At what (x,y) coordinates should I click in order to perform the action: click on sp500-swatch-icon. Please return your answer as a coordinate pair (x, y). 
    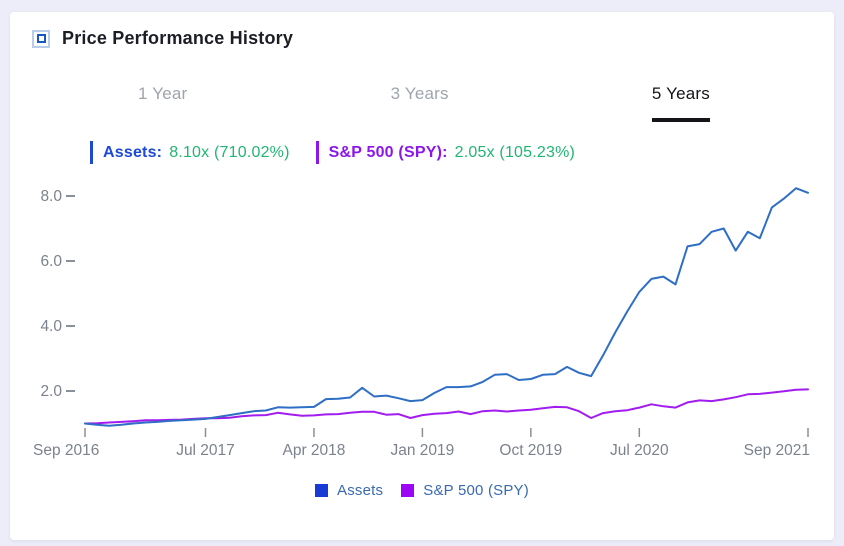
    Looking at the image, I should click on (408, 490).